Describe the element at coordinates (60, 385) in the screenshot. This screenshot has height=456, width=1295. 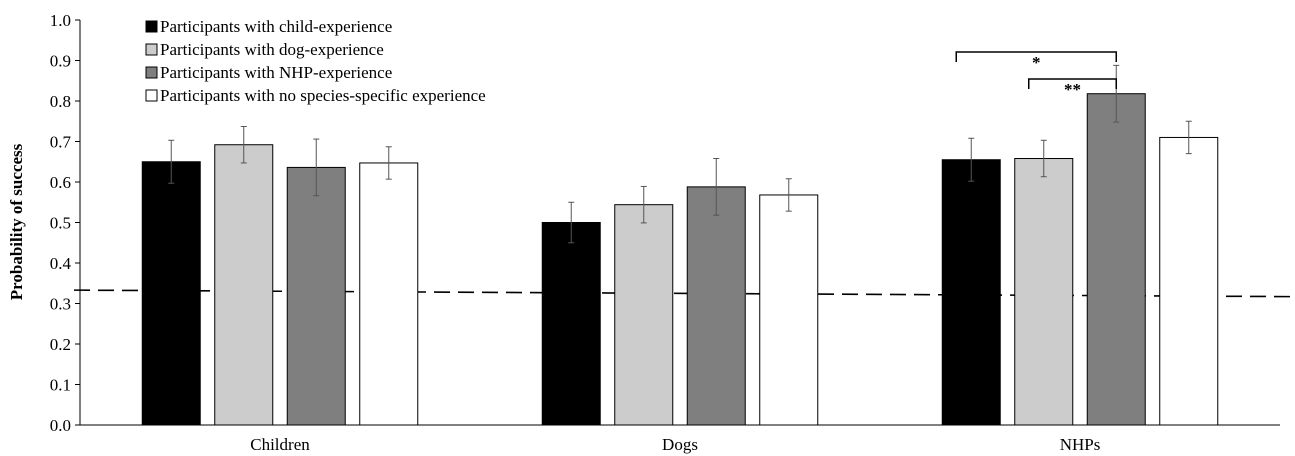
I see `y-tick-label: 0.1` at that location.